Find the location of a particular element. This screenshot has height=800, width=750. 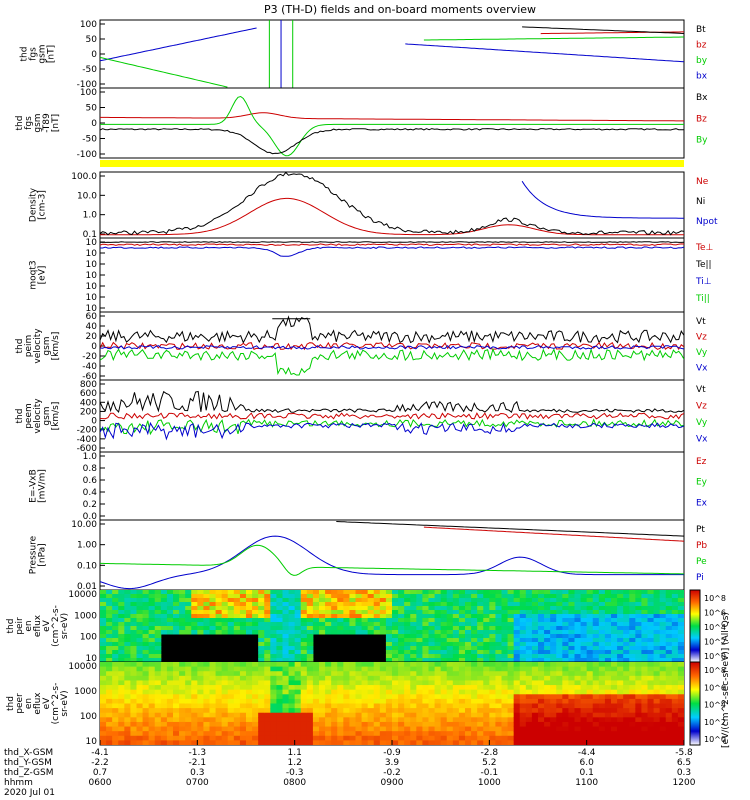

series-line is located at coordinates (544, 53).